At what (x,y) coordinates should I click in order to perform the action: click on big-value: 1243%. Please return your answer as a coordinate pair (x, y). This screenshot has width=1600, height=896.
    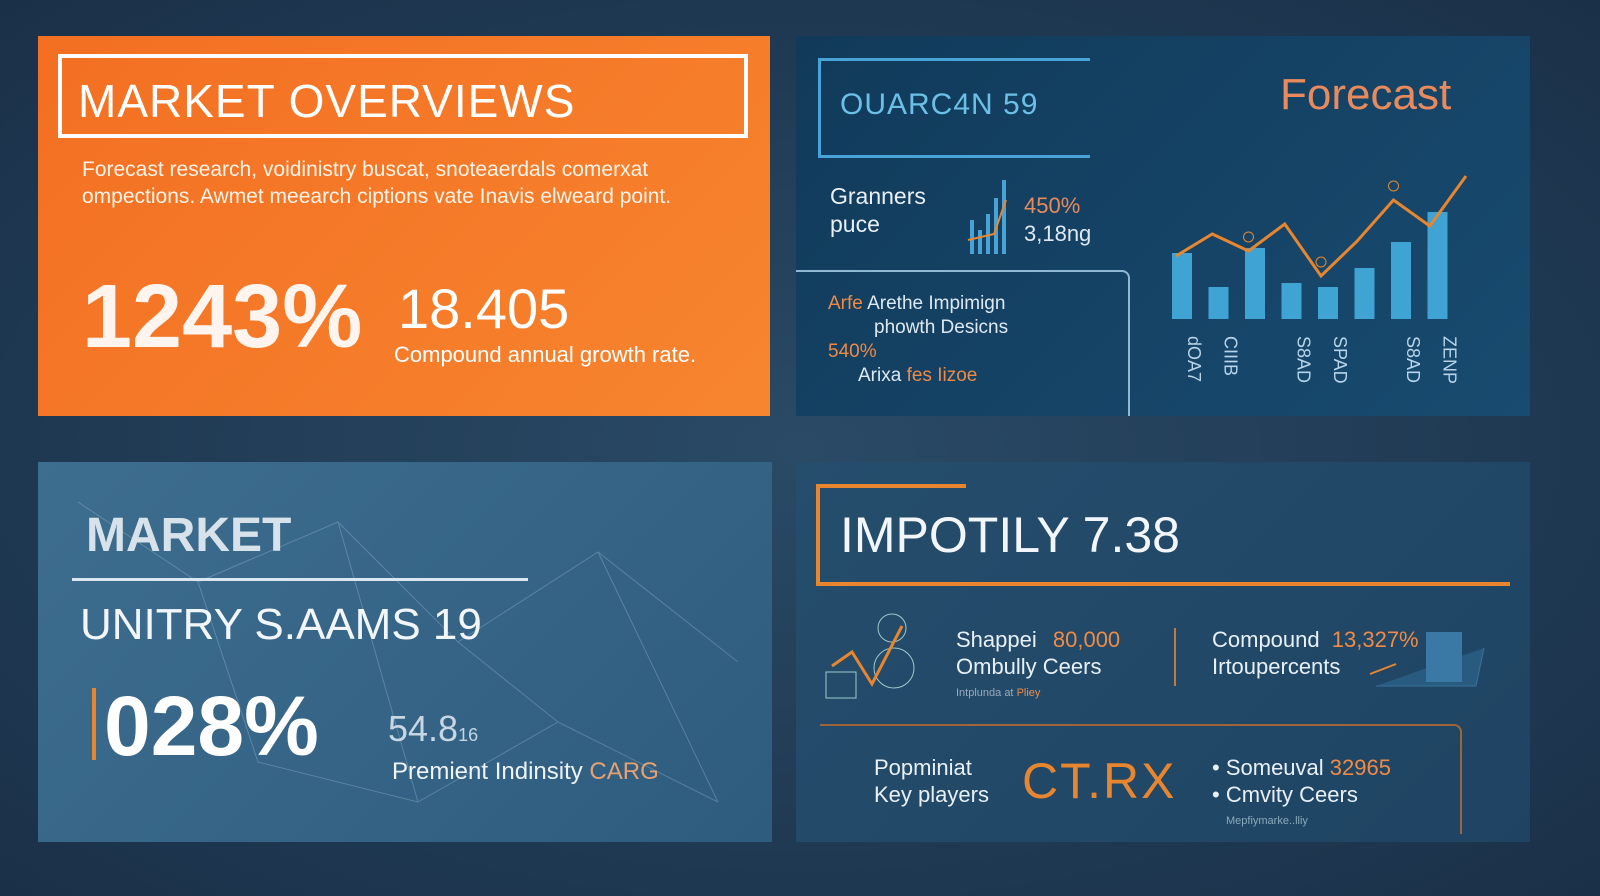
    Looking at the image, I should click on (222, 317).